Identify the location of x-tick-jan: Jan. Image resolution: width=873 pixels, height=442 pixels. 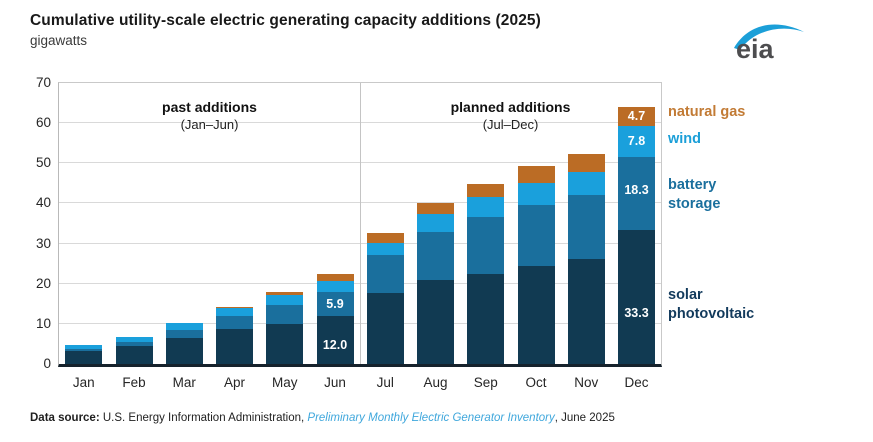
(83, 382).